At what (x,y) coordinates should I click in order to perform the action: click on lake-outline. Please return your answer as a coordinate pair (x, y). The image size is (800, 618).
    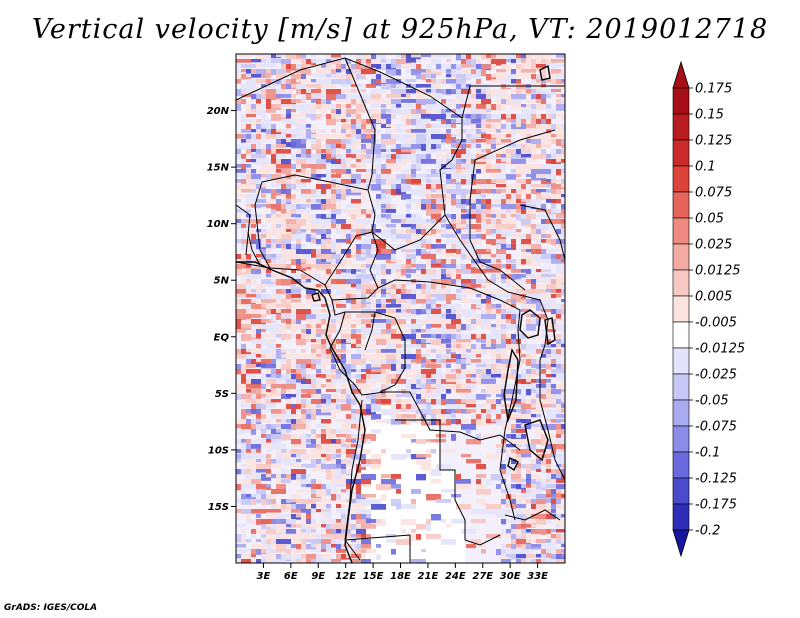
    Looking at the image, I should click on (530, 324).